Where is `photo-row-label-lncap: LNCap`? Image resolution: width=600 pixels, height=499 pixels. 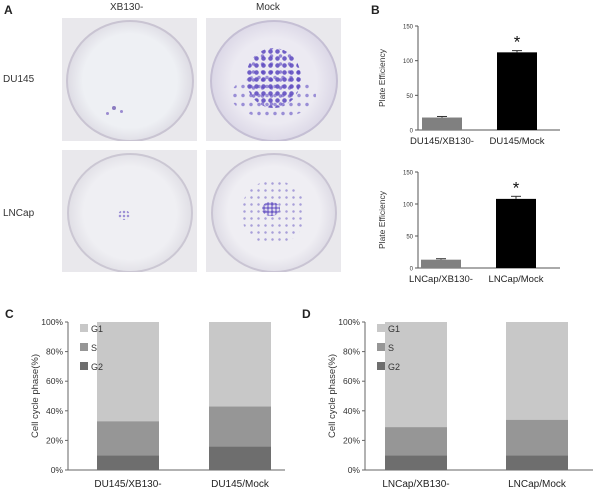 photo-row-label-lncap: LNCap is located at coordinates (19, 213).